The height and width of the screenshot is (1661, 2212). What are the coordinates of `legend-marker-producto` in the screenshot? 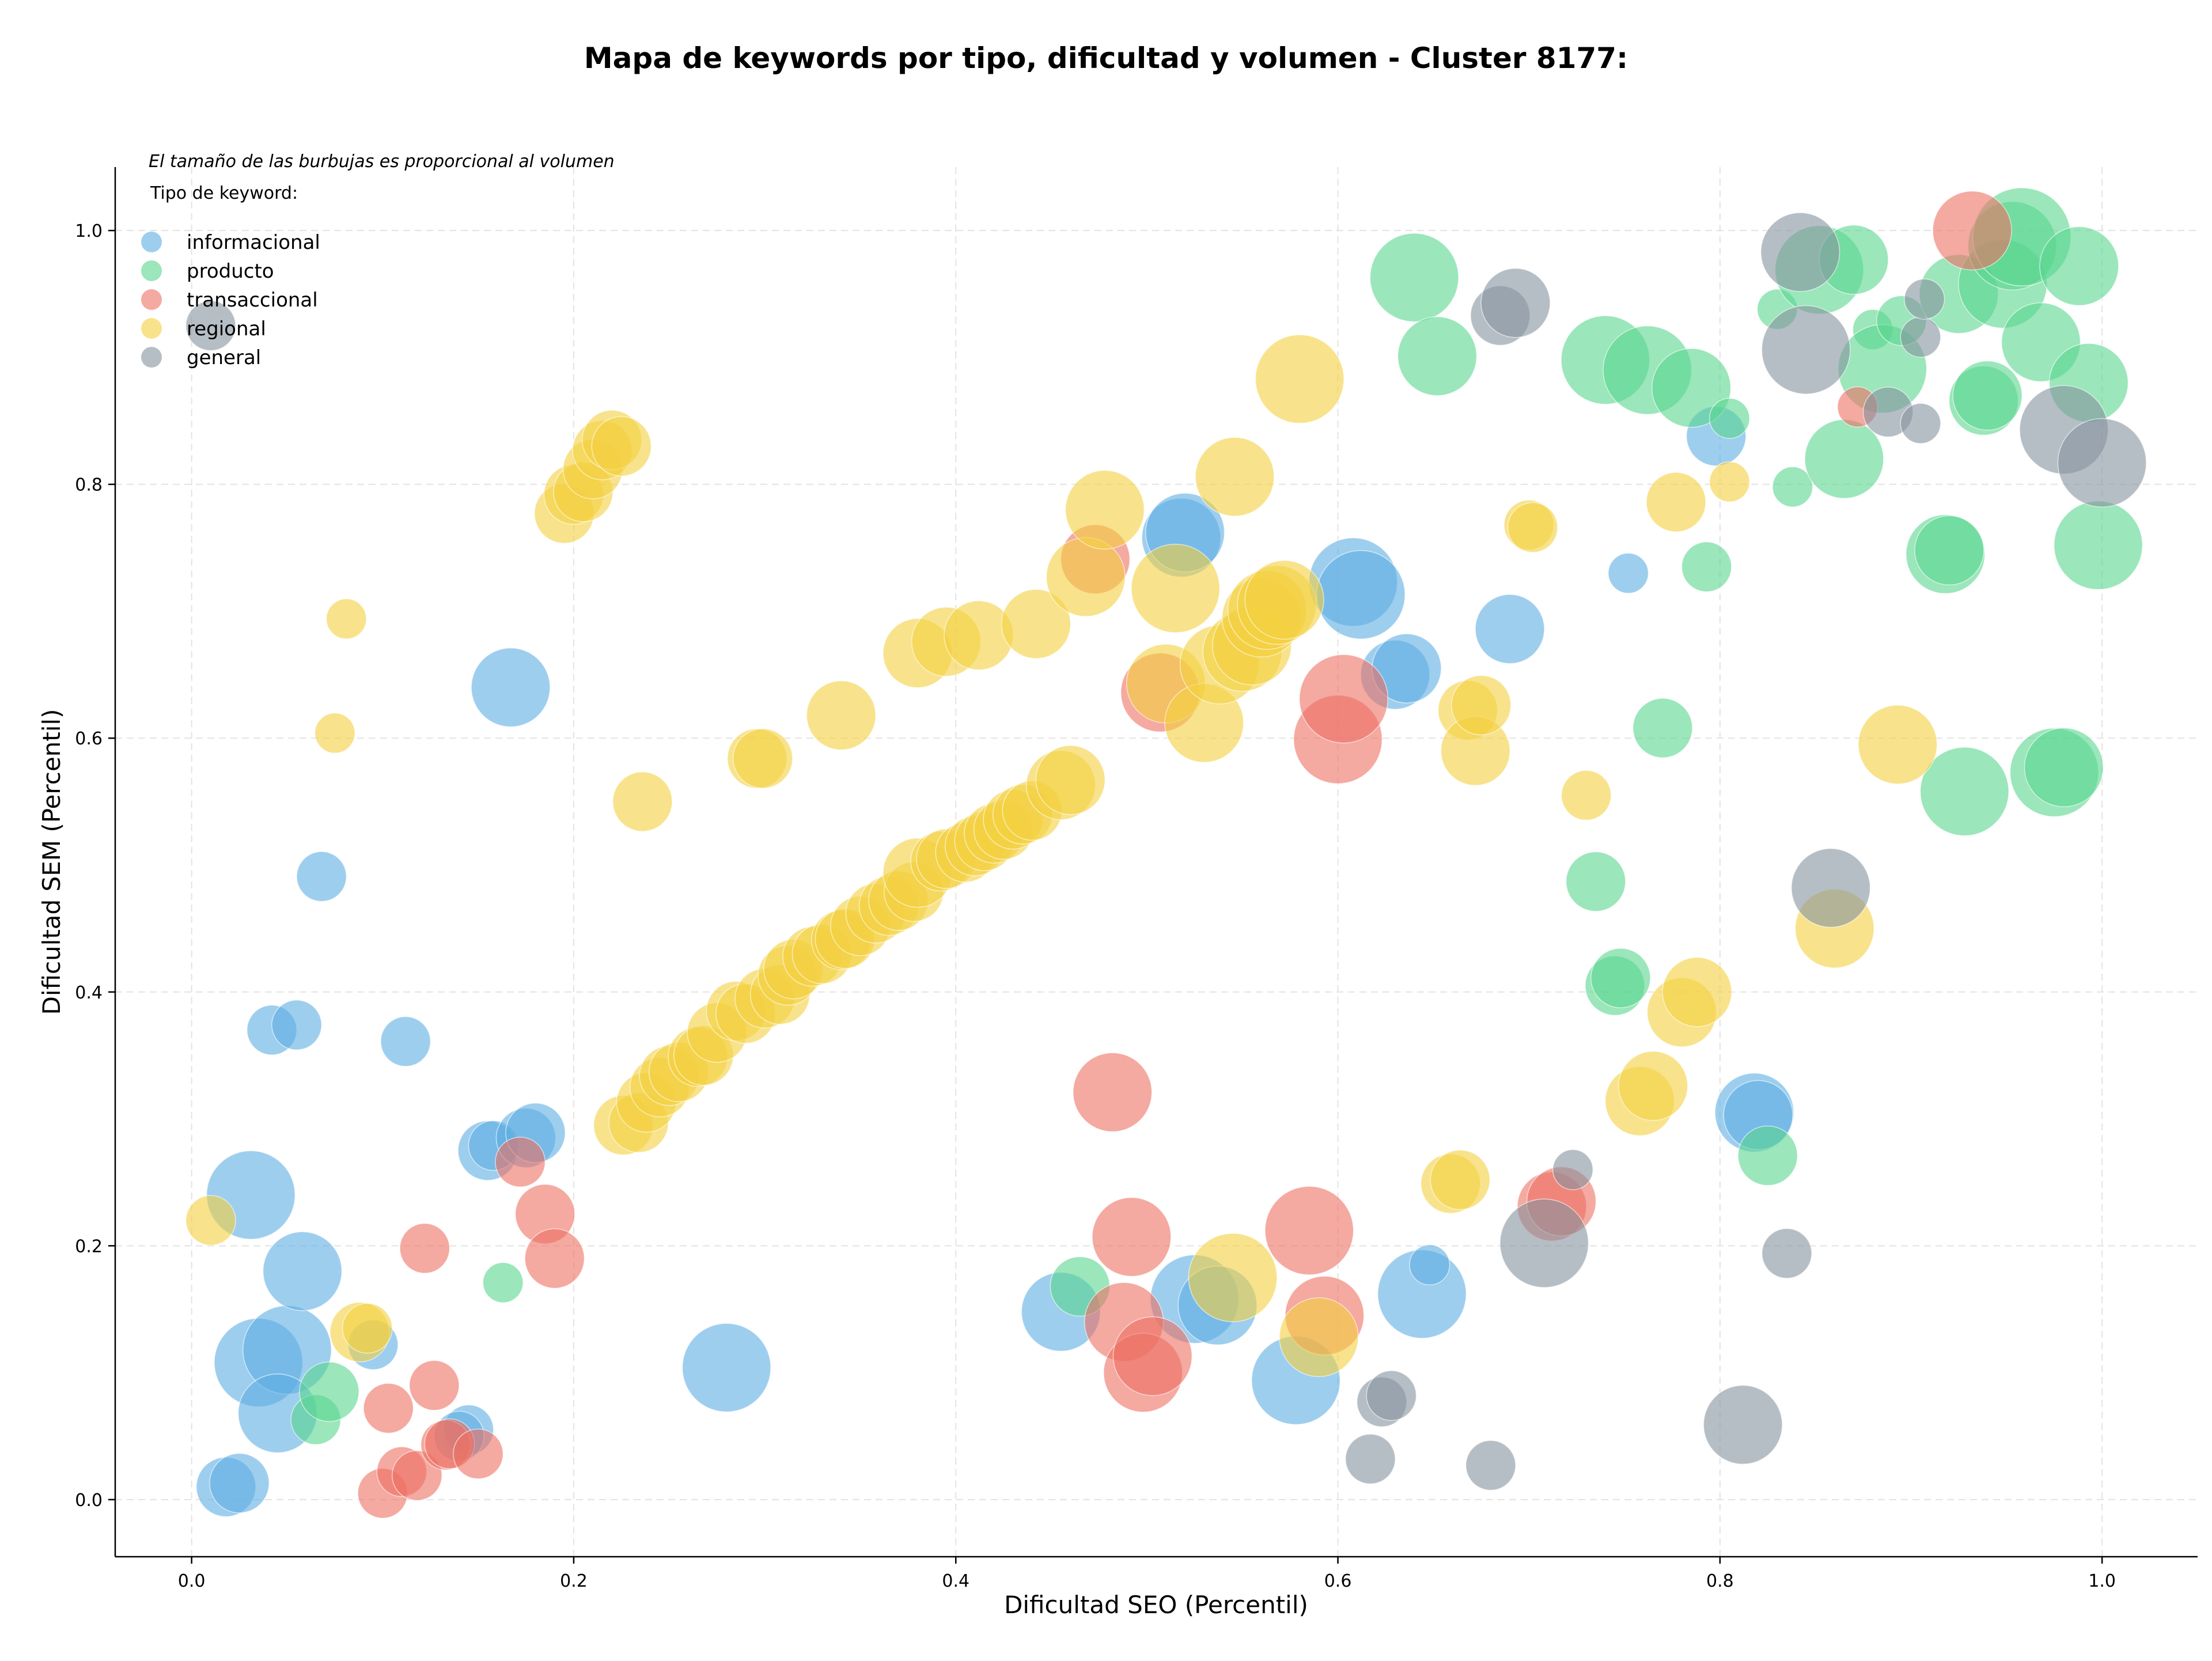 It's located at (151, 270).